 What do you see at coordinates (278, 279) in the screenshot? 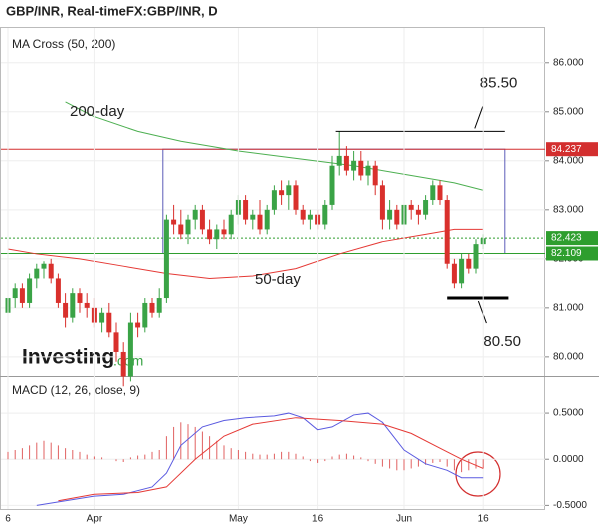
I see `series-label: 50-day` at bounding box center [278, 279].